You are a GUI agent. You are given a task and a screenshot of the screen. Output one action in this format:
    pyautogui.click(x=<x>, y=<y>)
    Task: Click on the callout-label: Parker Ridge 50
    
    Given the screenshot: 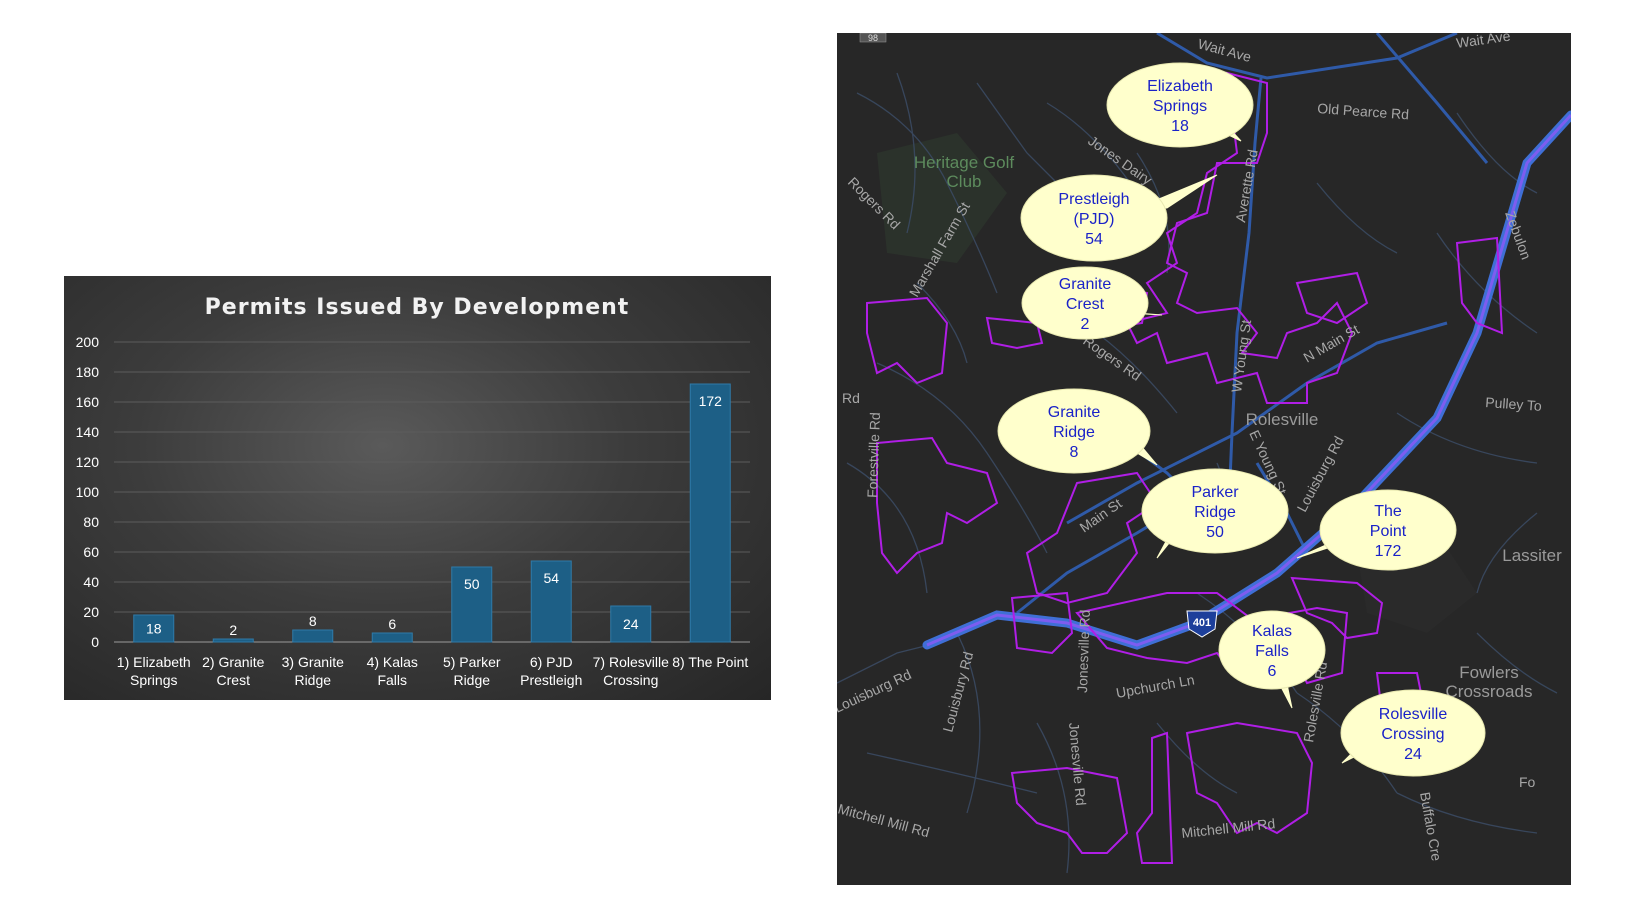 What is the action you would take?
    pyautogui.click(x=1215, y=512)
    